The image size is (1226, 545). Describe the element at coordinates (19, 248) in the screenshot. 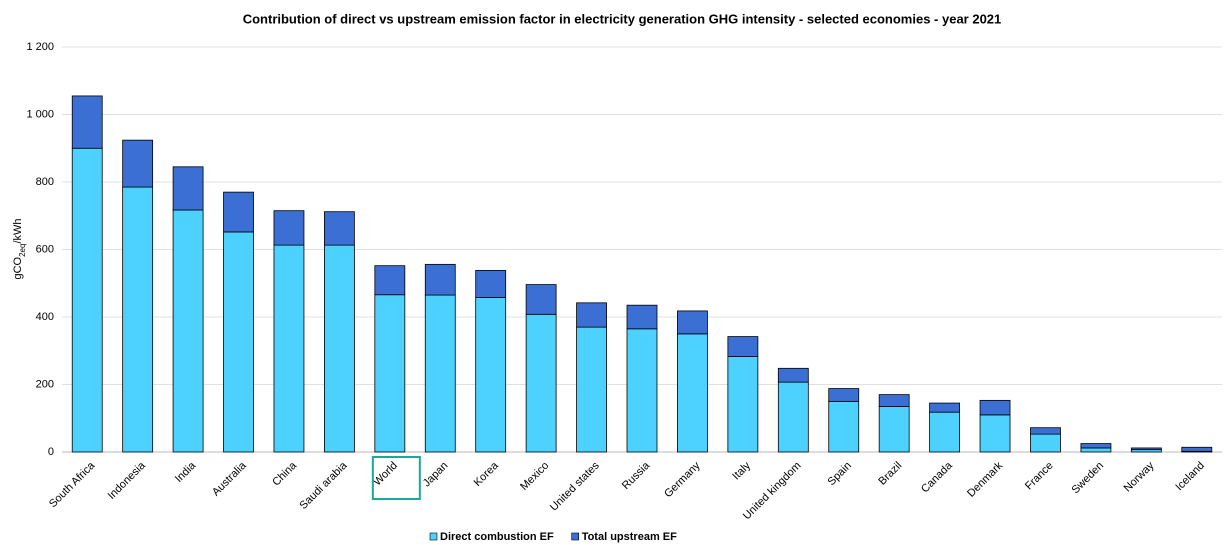

I see `y-axis-label: gCO2eq/kWh` at that location.